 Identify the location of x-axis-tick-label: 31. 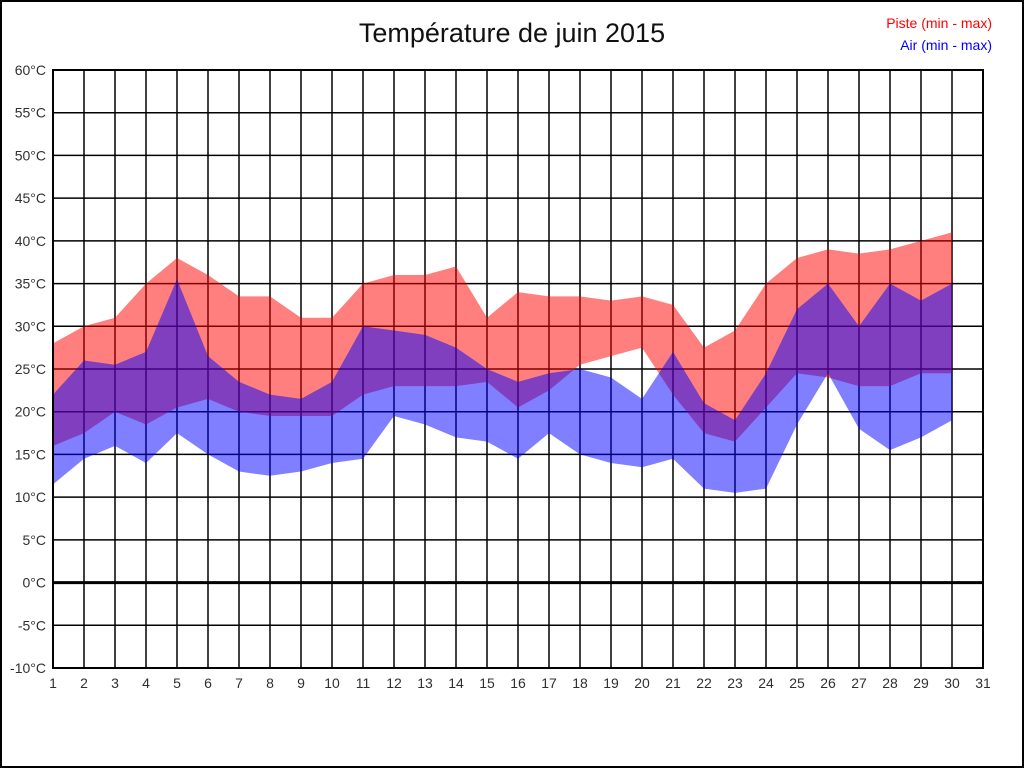
(983, 683).